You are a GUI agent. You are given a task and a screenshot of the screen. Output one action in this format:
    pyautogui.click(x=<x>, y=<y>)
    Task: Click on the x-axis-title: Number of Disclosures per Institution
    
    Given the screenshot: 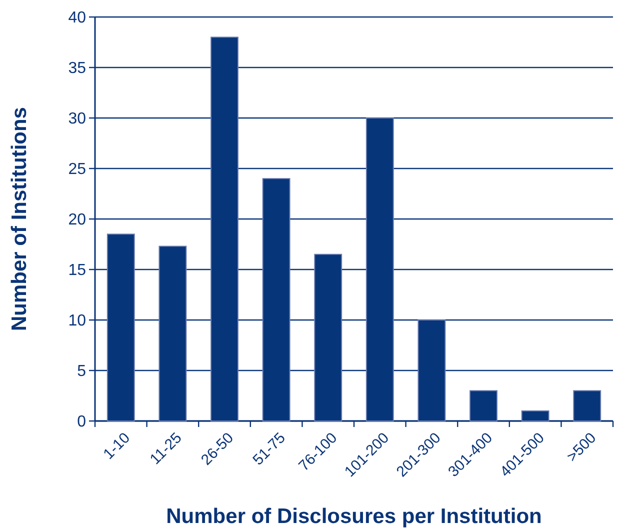 What is the action you would take?
    pyautogui.click(x=354, y=516)
    